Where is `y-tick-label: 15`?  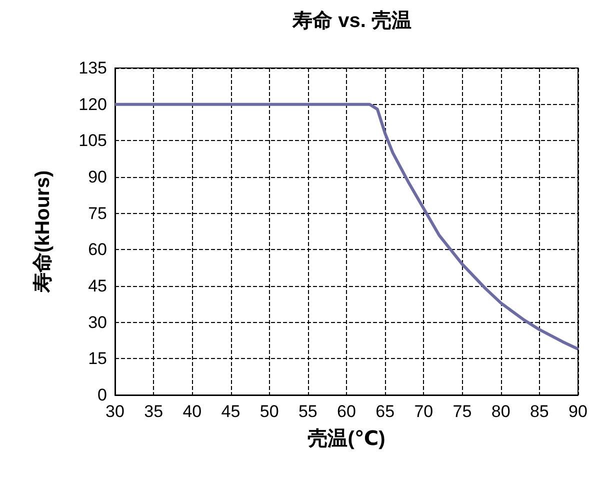
y-tick-label: 15 is located at coordinates (97, 358).